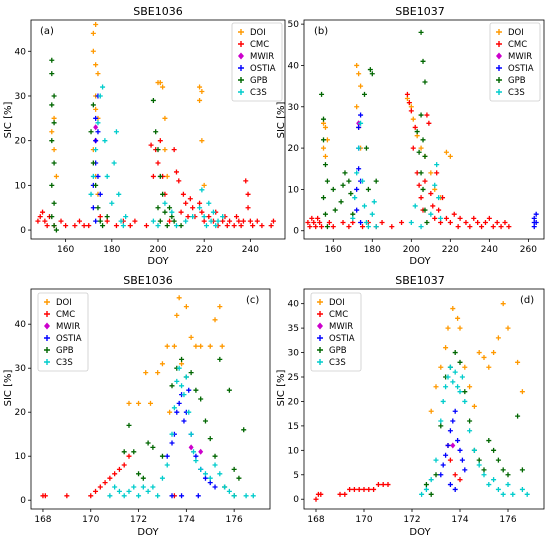 The width and height of the screenshot is (550, 541). Describe the element at coordinates (281, 120) in the screenshot. I see `panel-b-ylabel: SIC [%]` at that location.